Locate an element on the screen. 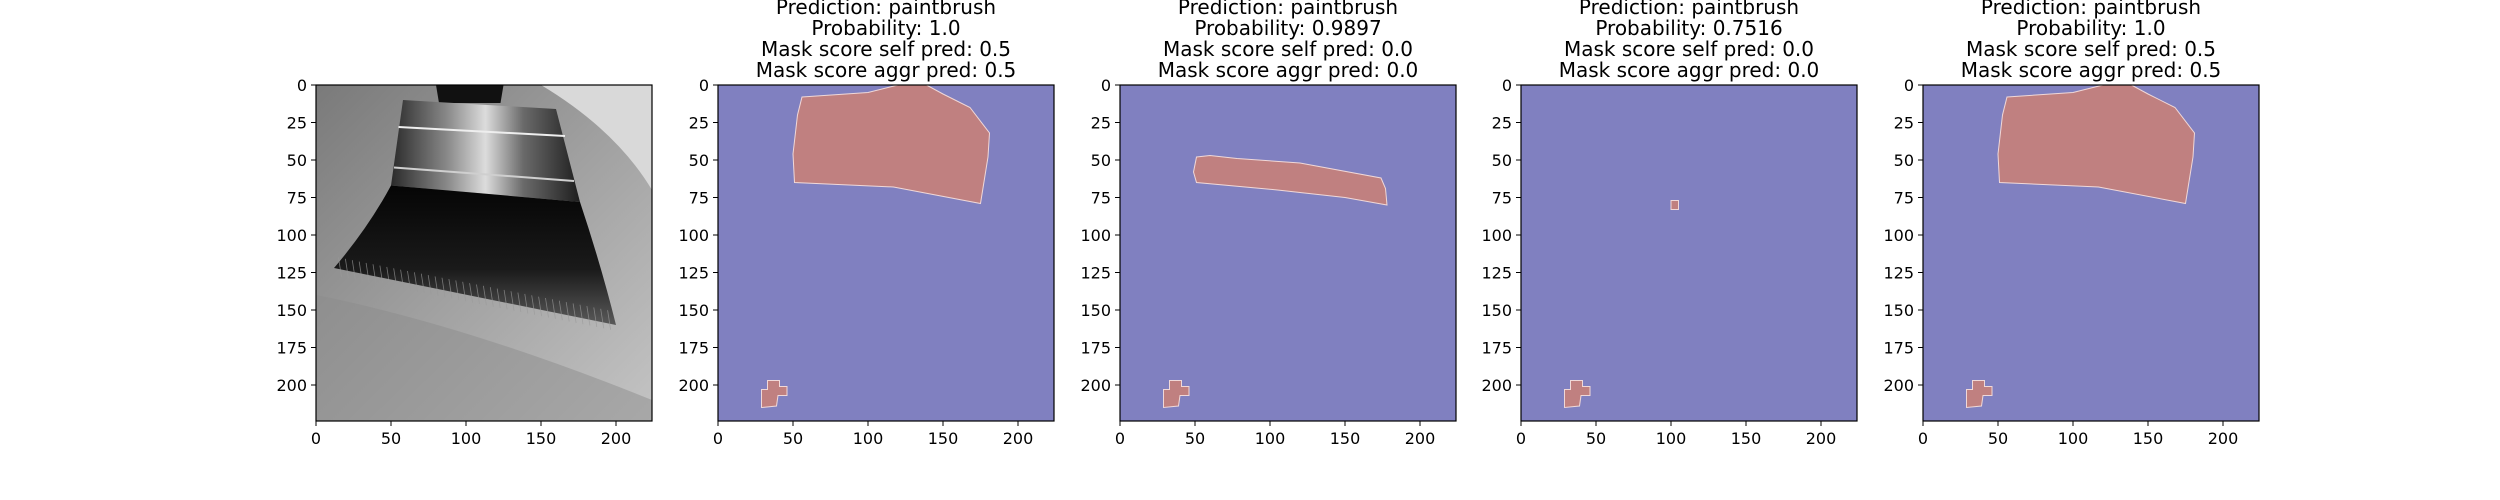  title-line-2: Probability: 0.7516 is located at coordinates (1688, 28).